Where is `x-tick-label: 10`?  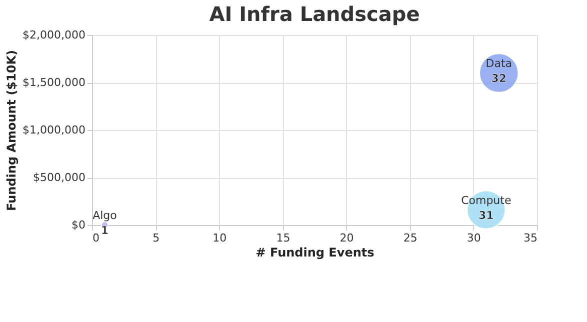
x-tick-label: 10 is located at coordinates (219, 238).